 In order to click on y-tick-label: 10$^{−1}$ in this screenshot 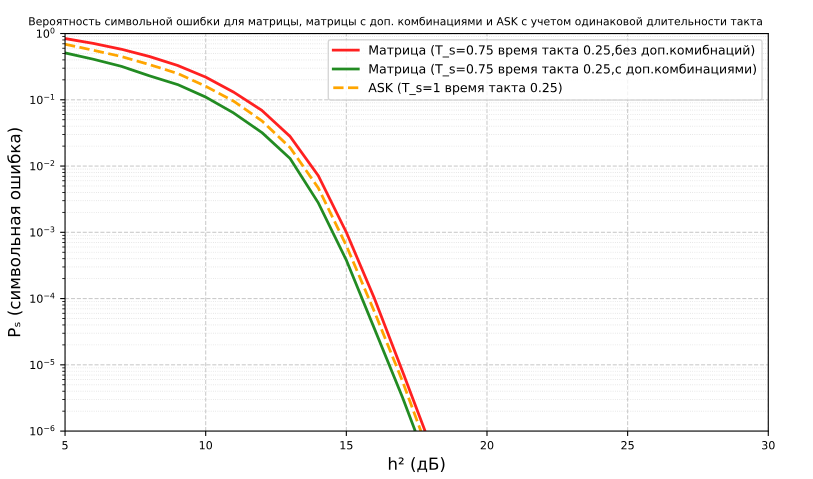, I will do `click(42, 99)`.